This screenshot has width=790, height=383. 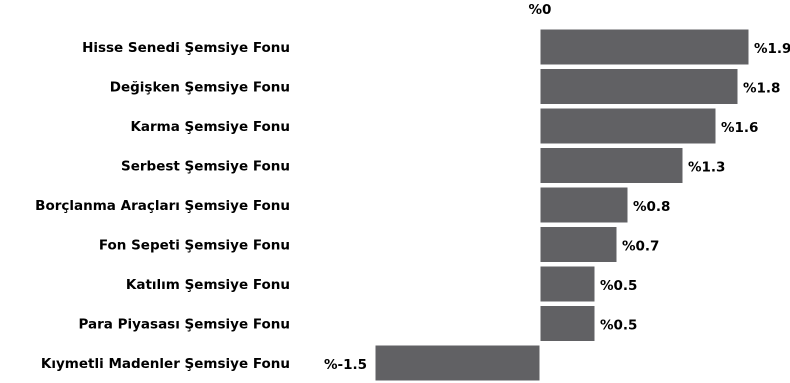 What do you see at coordinates (739, 128) in the screenshot?
I see `value-label: %1.6` at bounding box center [739, 128].